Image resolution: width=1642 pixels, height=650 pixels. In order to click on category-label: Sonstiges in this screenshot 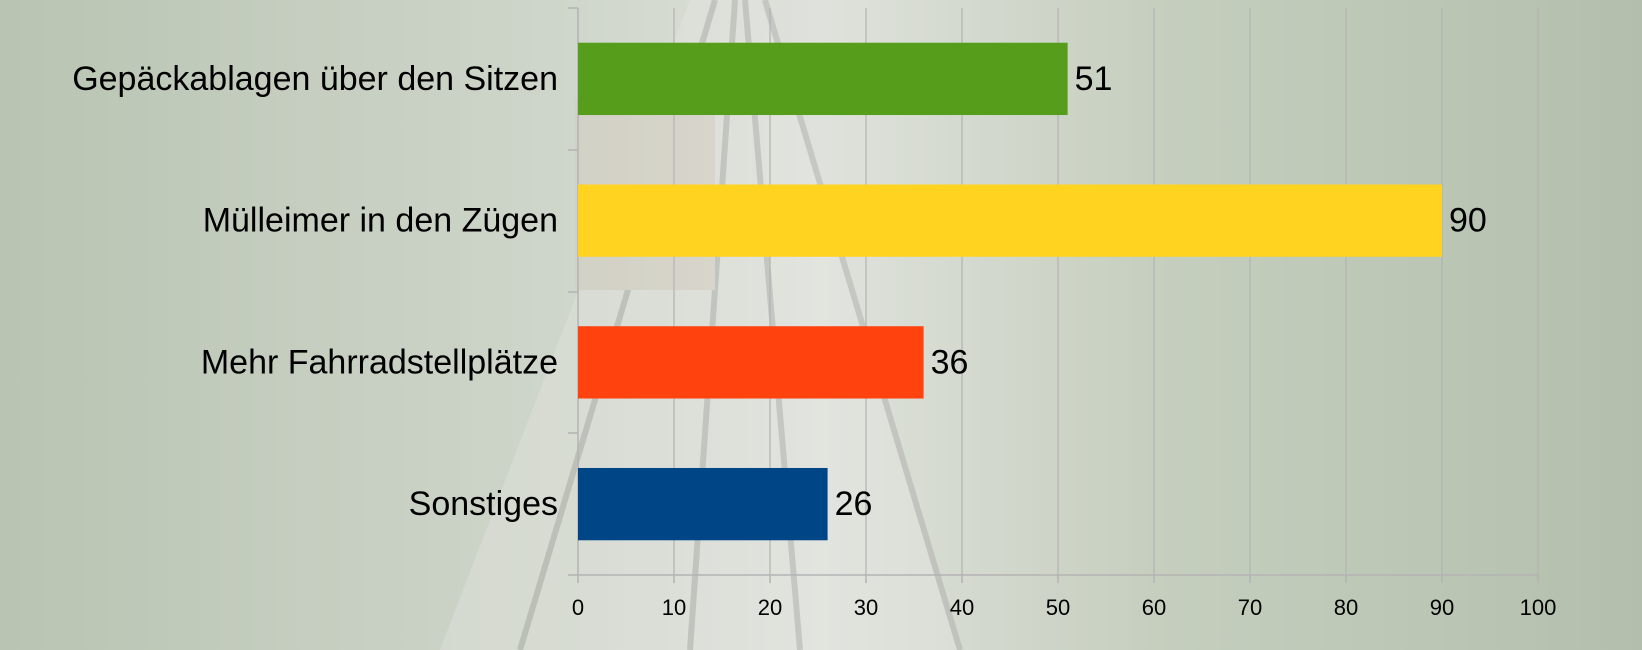, I will do `click(483, 504)`.